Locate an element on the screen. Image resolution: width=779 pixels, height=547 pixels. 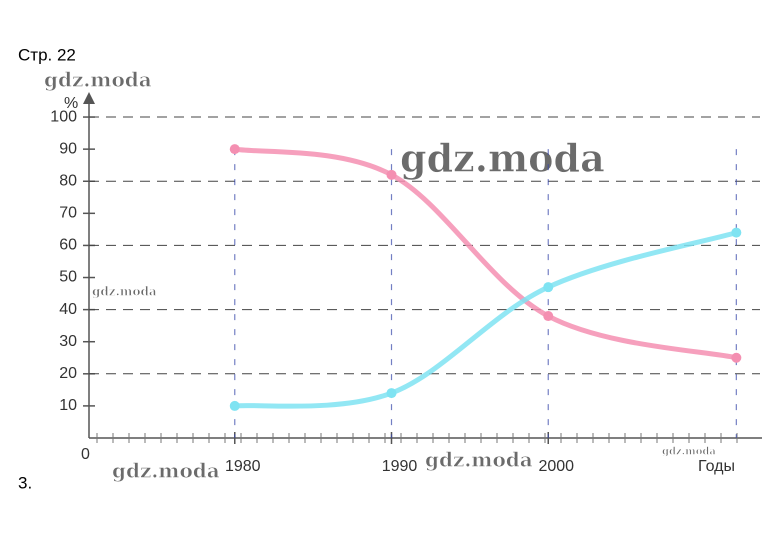
y-tick-label: 10 is located at coordinates (68, 405).